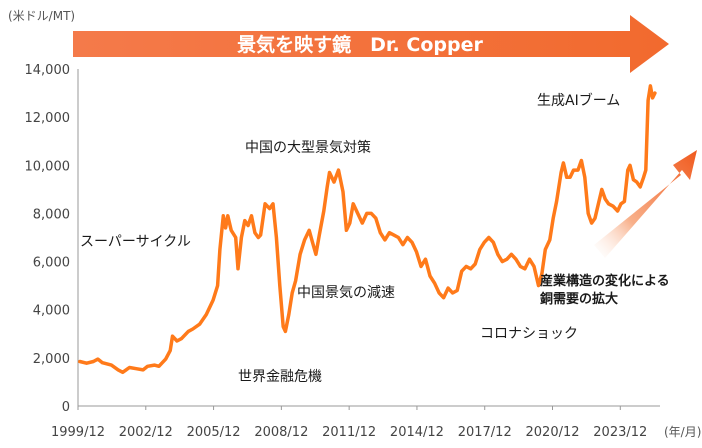  Describe the element at coordinates (51, 214) in the screenshot. I see `y-tick-label: 8,000` at that location.